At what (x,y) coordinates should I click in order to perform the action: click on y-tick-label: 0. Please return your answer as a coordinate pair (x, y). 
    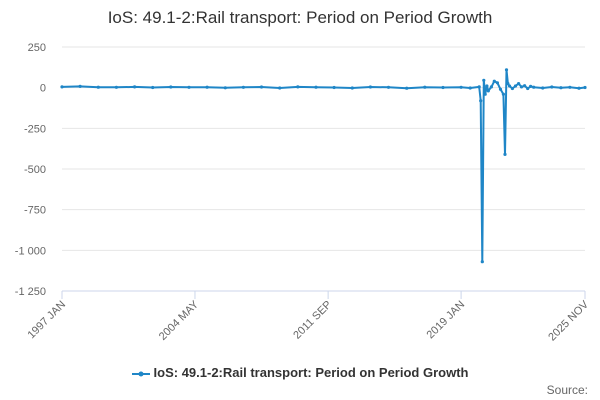
    Looking at the image, I should click on (43, 89).